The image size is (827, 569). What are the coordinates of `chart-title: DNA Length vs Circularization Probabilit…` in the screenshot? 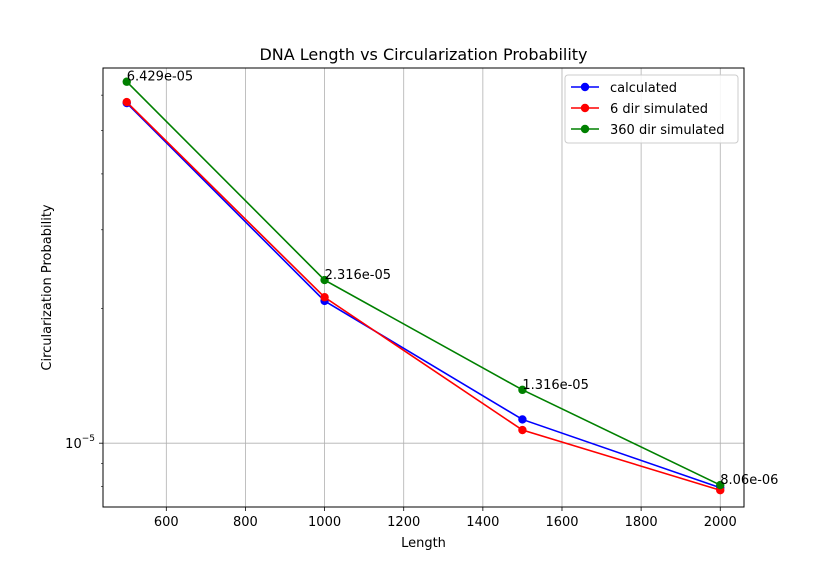 It's located at (423, 54).